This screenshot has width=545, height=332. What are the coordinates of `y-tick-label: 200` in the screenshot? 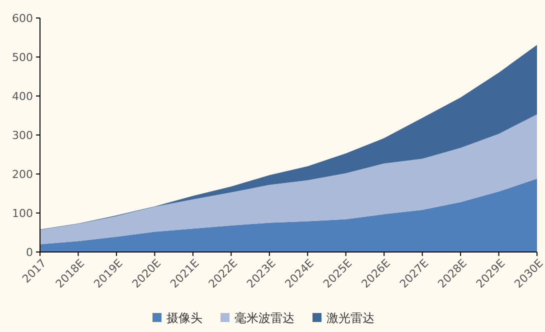 It's located at (22, 174).